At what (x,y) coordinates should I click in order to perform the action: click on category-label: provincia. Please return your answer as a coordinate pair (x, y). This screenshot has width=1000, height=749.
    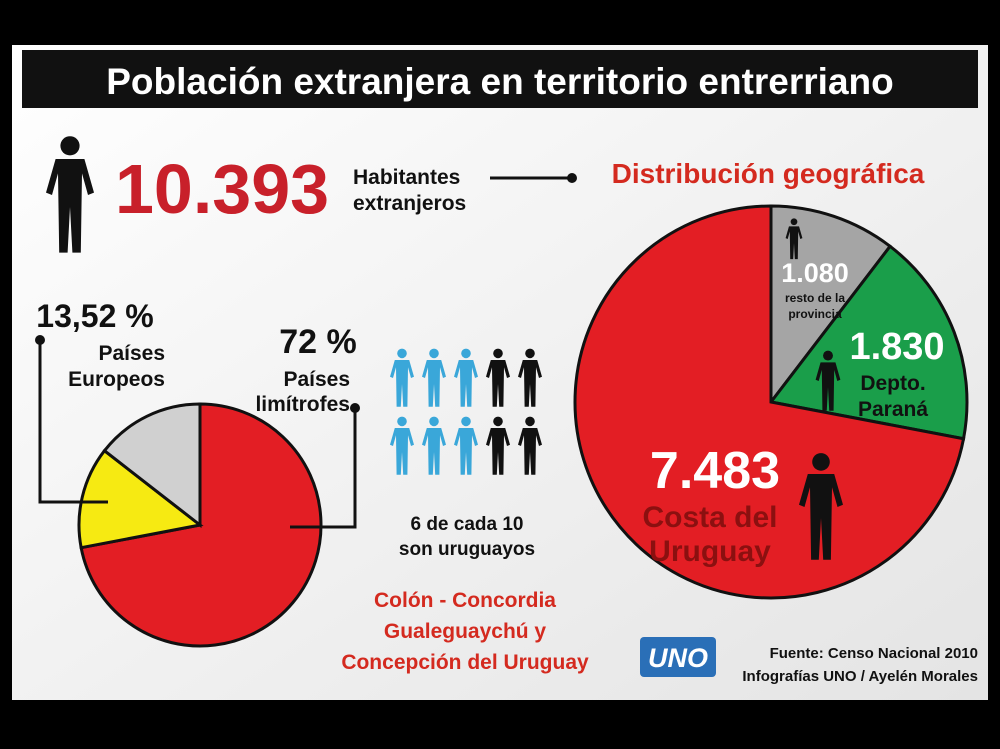
    Looking at the image, I should click on (815, 314).